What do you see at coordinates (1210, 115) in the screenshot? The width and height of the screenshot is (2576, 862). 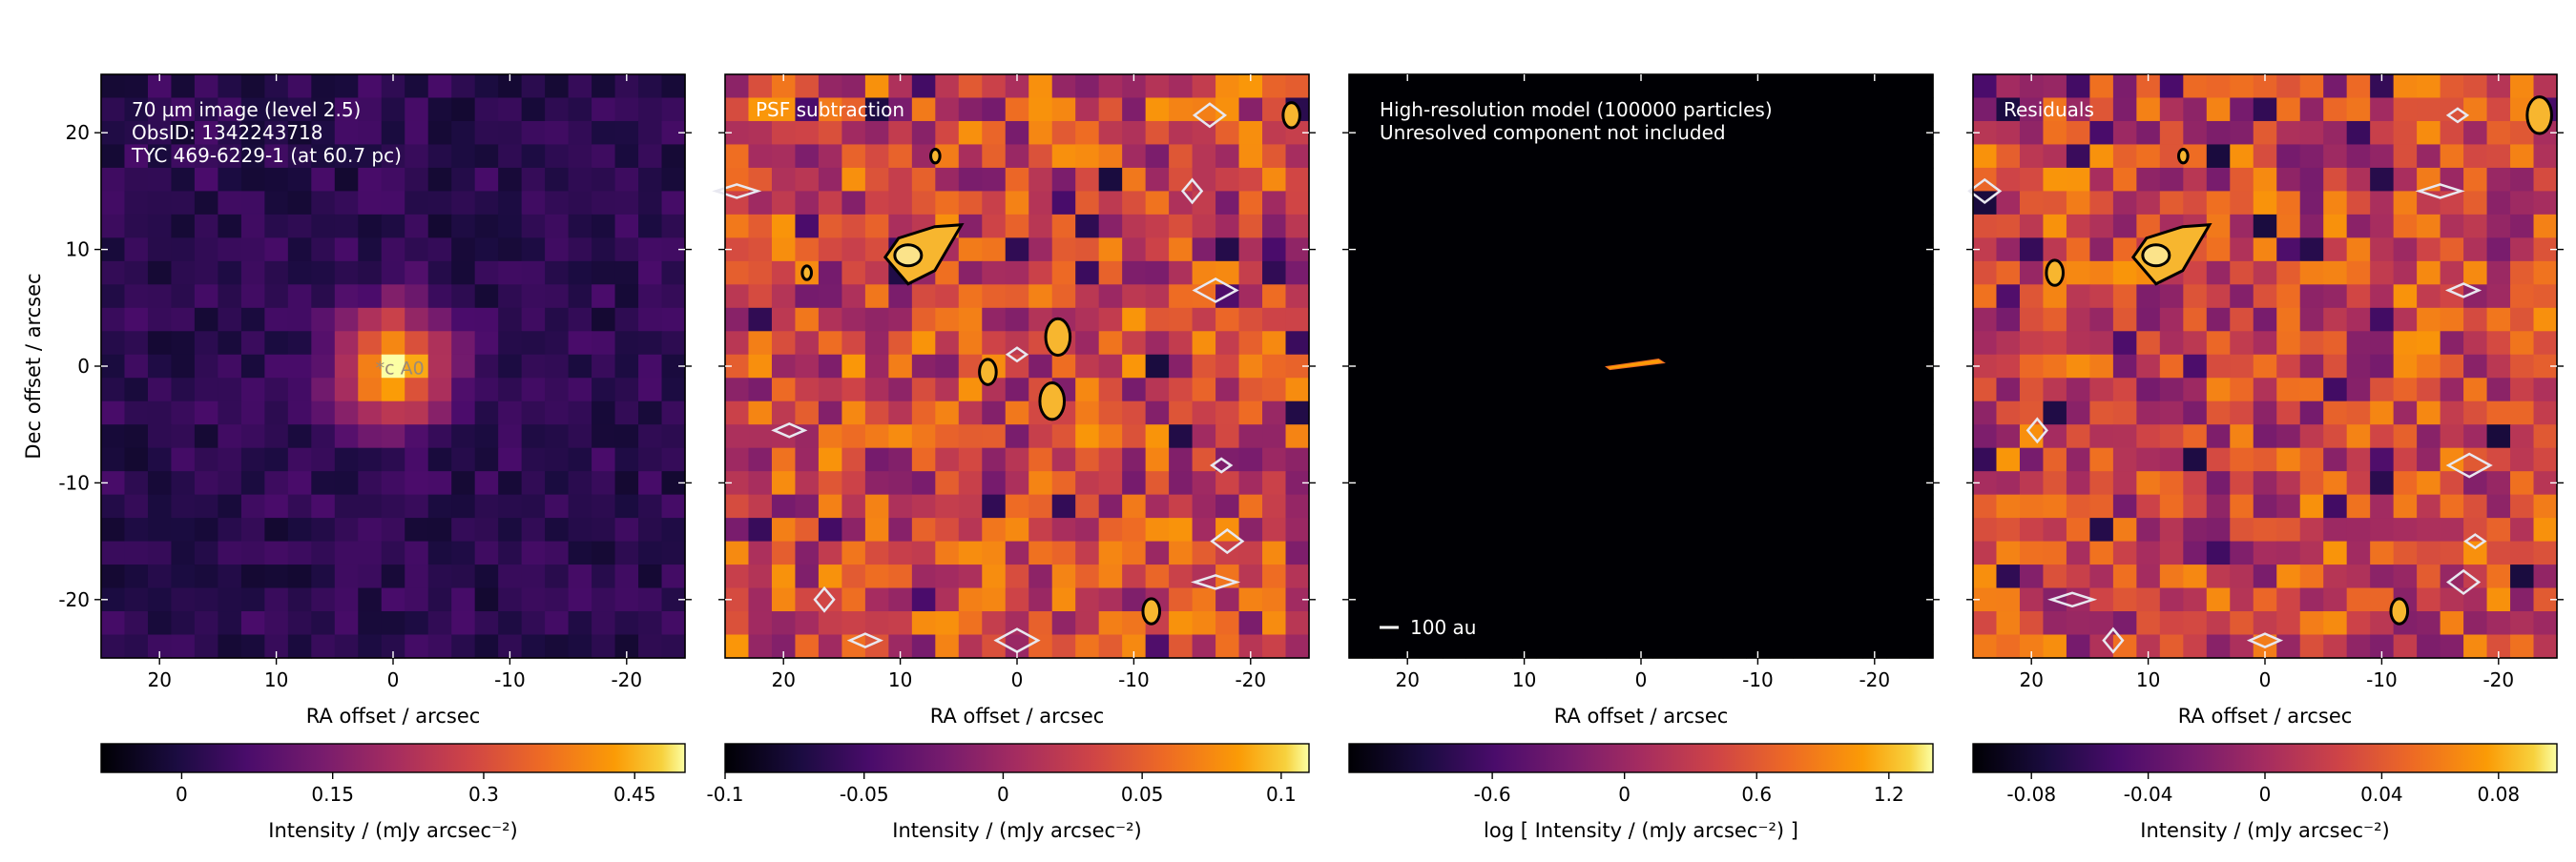 I see `negative-contour` at bounding box center [1210, 115].